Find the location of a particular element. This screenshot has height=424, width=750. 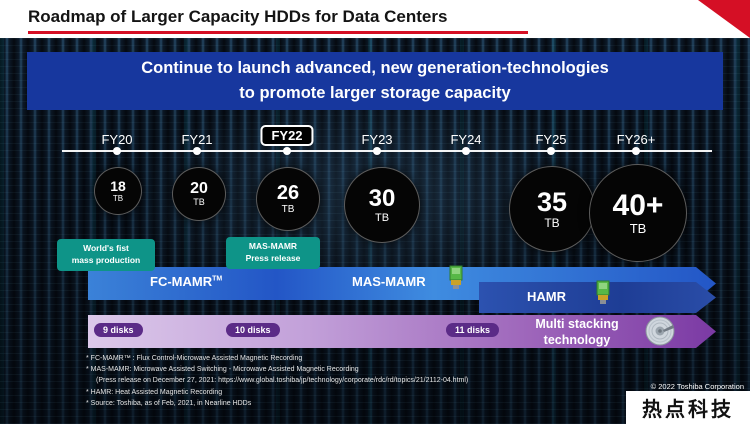

timeline-dot-fy24 is located at coordinates (466, 151).